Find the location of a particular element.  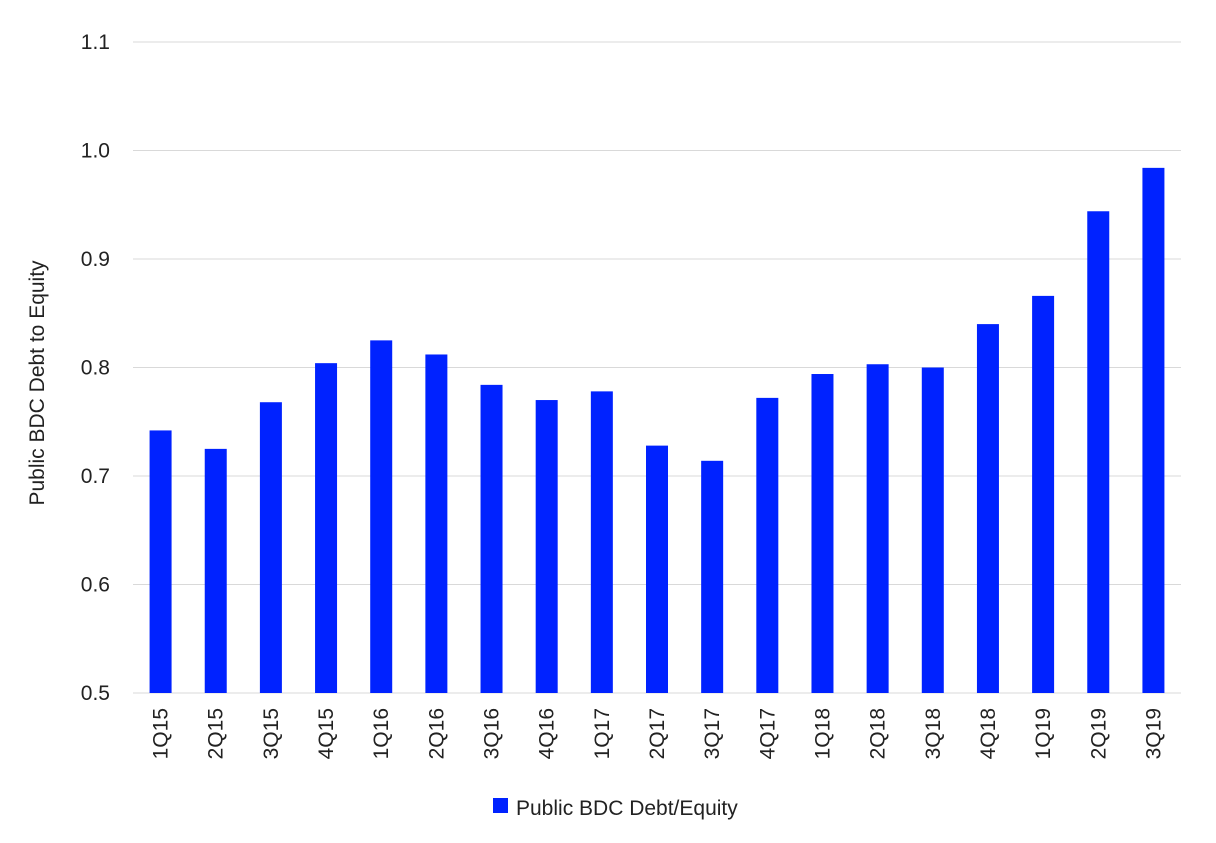

bar-2Q18 is located at coordinates (877, 528).